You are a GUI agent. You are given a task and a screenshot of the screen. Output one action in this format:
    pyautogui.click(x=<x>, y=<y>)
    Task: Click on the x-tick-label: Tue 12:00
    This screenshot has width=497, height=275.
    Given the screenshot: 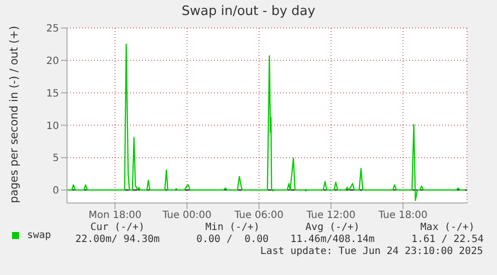 What is the action you would take?
    pyautogui.click(x=330, y=216)
    